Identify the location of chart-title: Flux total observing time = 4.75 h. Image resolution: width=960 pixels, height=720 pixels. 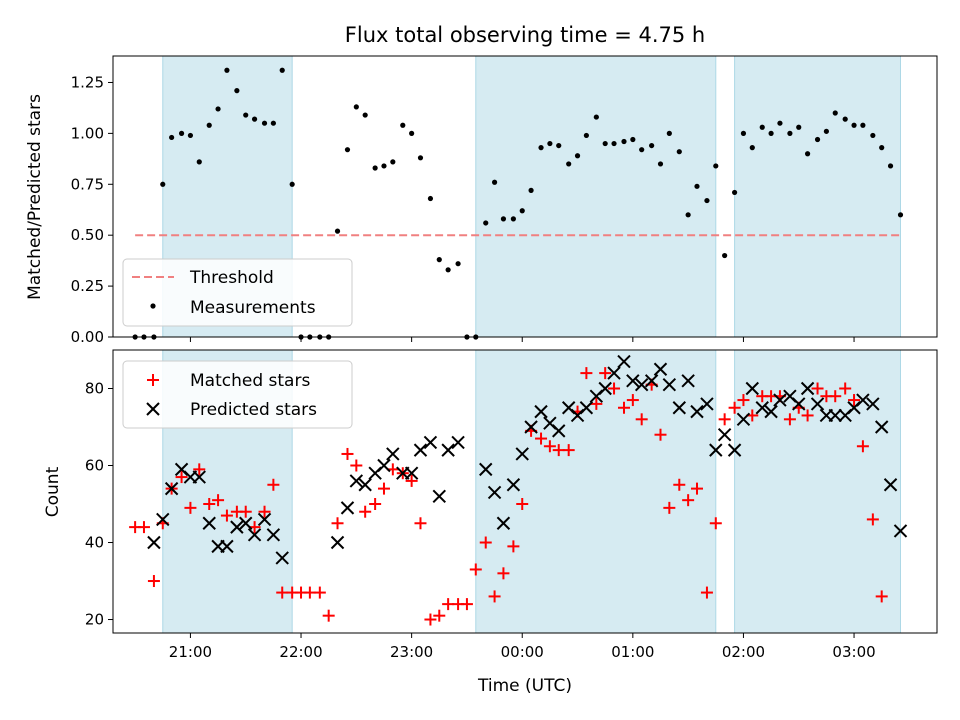
(525, 35).